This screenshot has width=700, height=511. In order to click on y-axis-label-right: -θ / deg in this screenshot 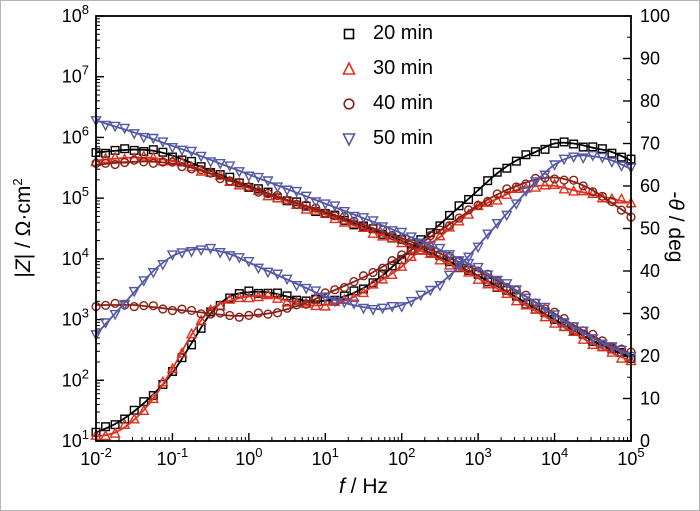, I will do `click(675, 227)`.